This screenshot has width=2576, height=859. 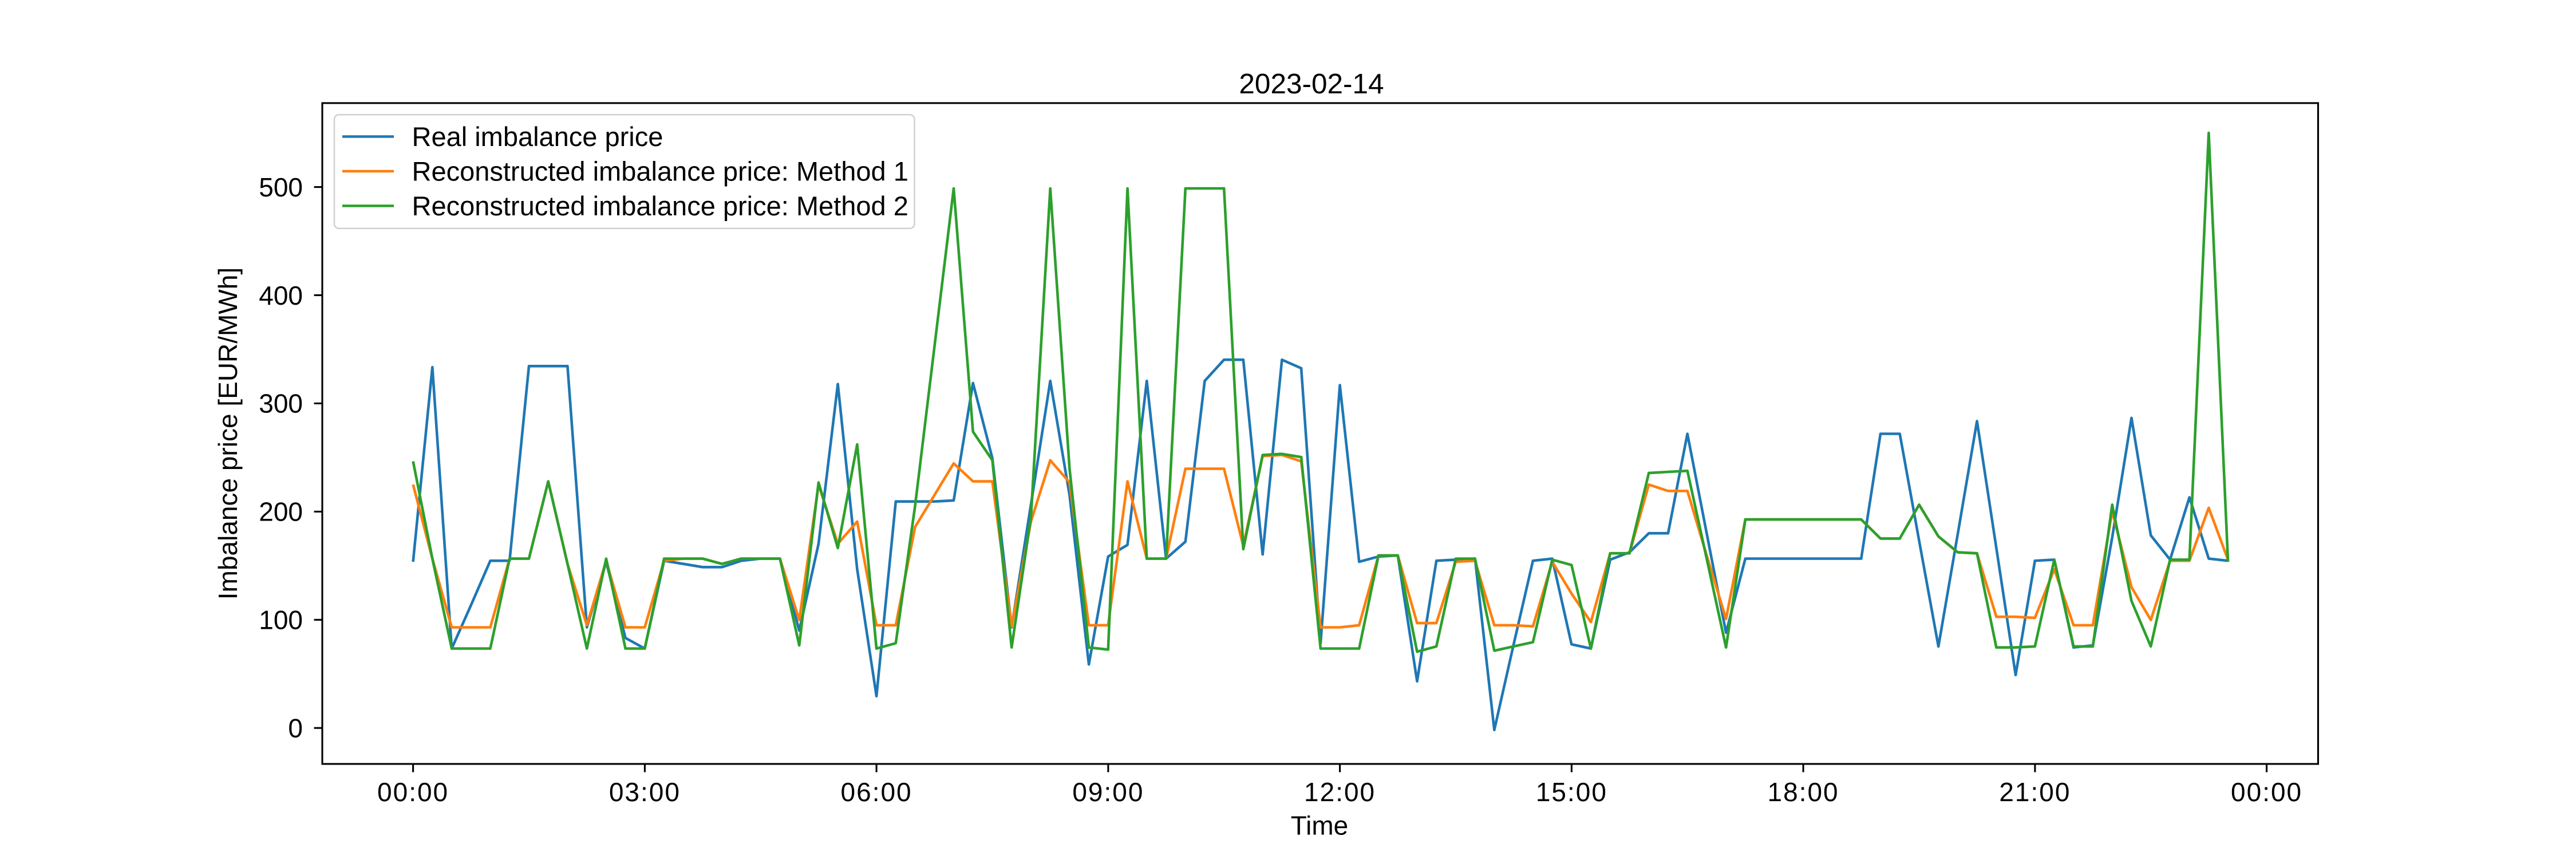 What do you see at coordinates (645, 792) in the screenshot?
I see `svg-text: 03:00` at bounding box center [645, 792].